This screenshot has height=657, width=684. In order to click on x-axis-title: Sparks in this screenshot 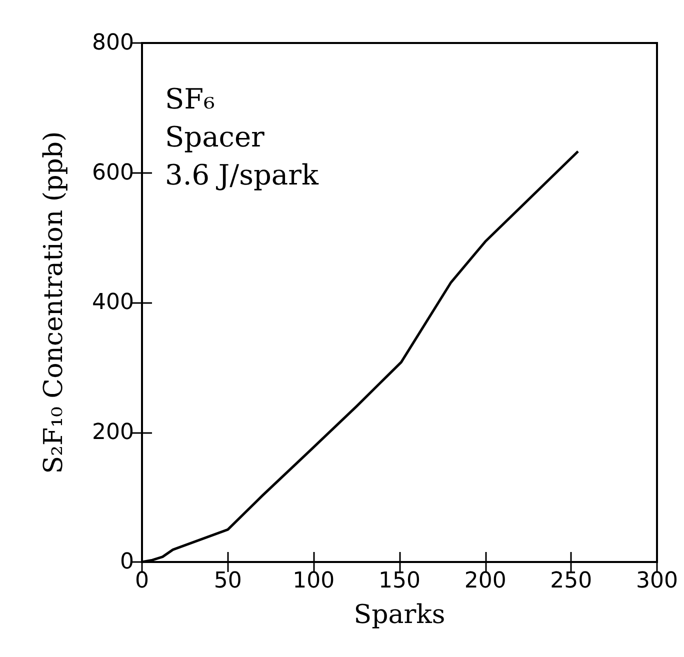, I will do `click(400, 615)`.